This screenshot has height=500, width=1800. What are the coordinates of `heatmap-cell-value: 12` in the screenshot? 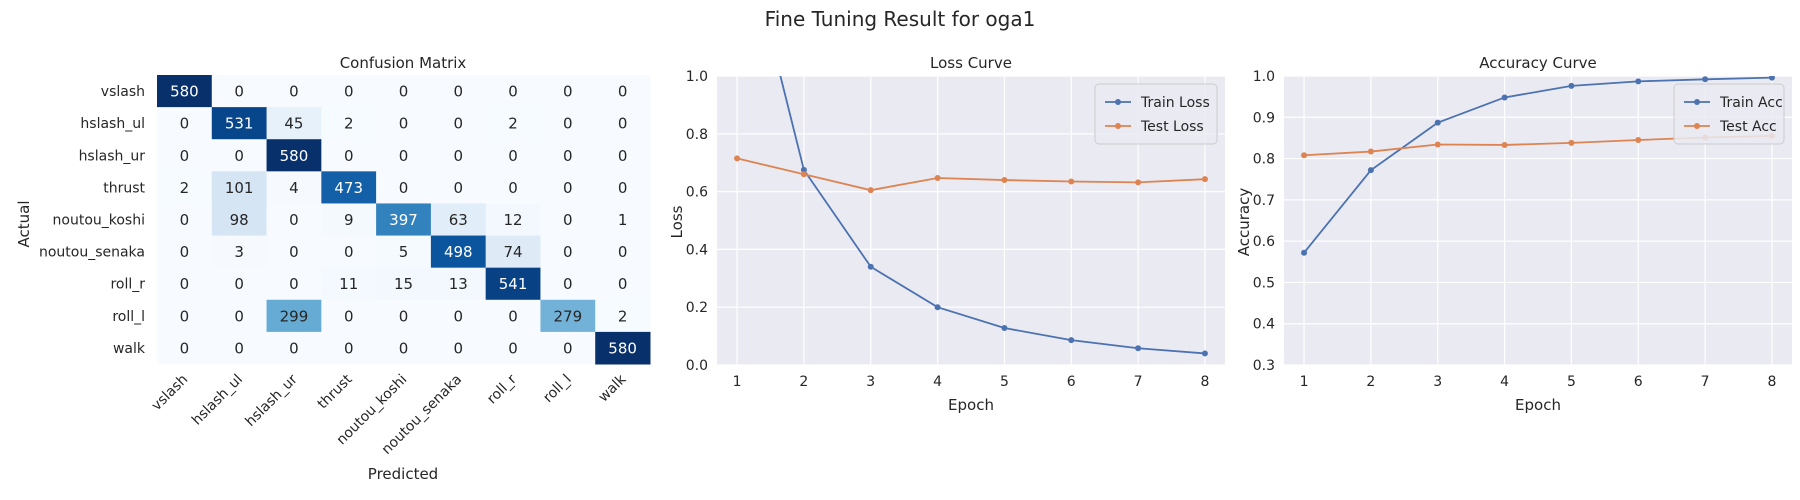 It's located at (513, 220).